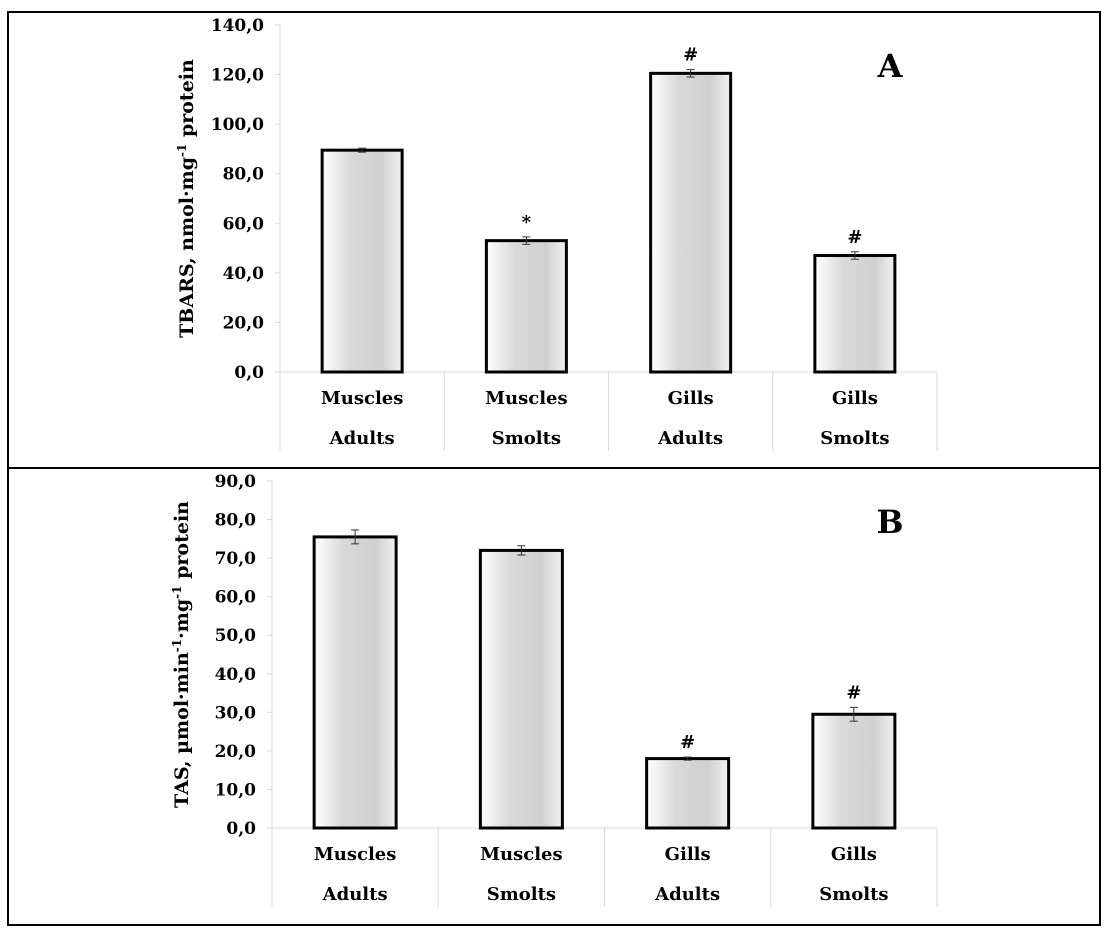  I want to click on y-tick-label: 90,0, so click(236, 482).